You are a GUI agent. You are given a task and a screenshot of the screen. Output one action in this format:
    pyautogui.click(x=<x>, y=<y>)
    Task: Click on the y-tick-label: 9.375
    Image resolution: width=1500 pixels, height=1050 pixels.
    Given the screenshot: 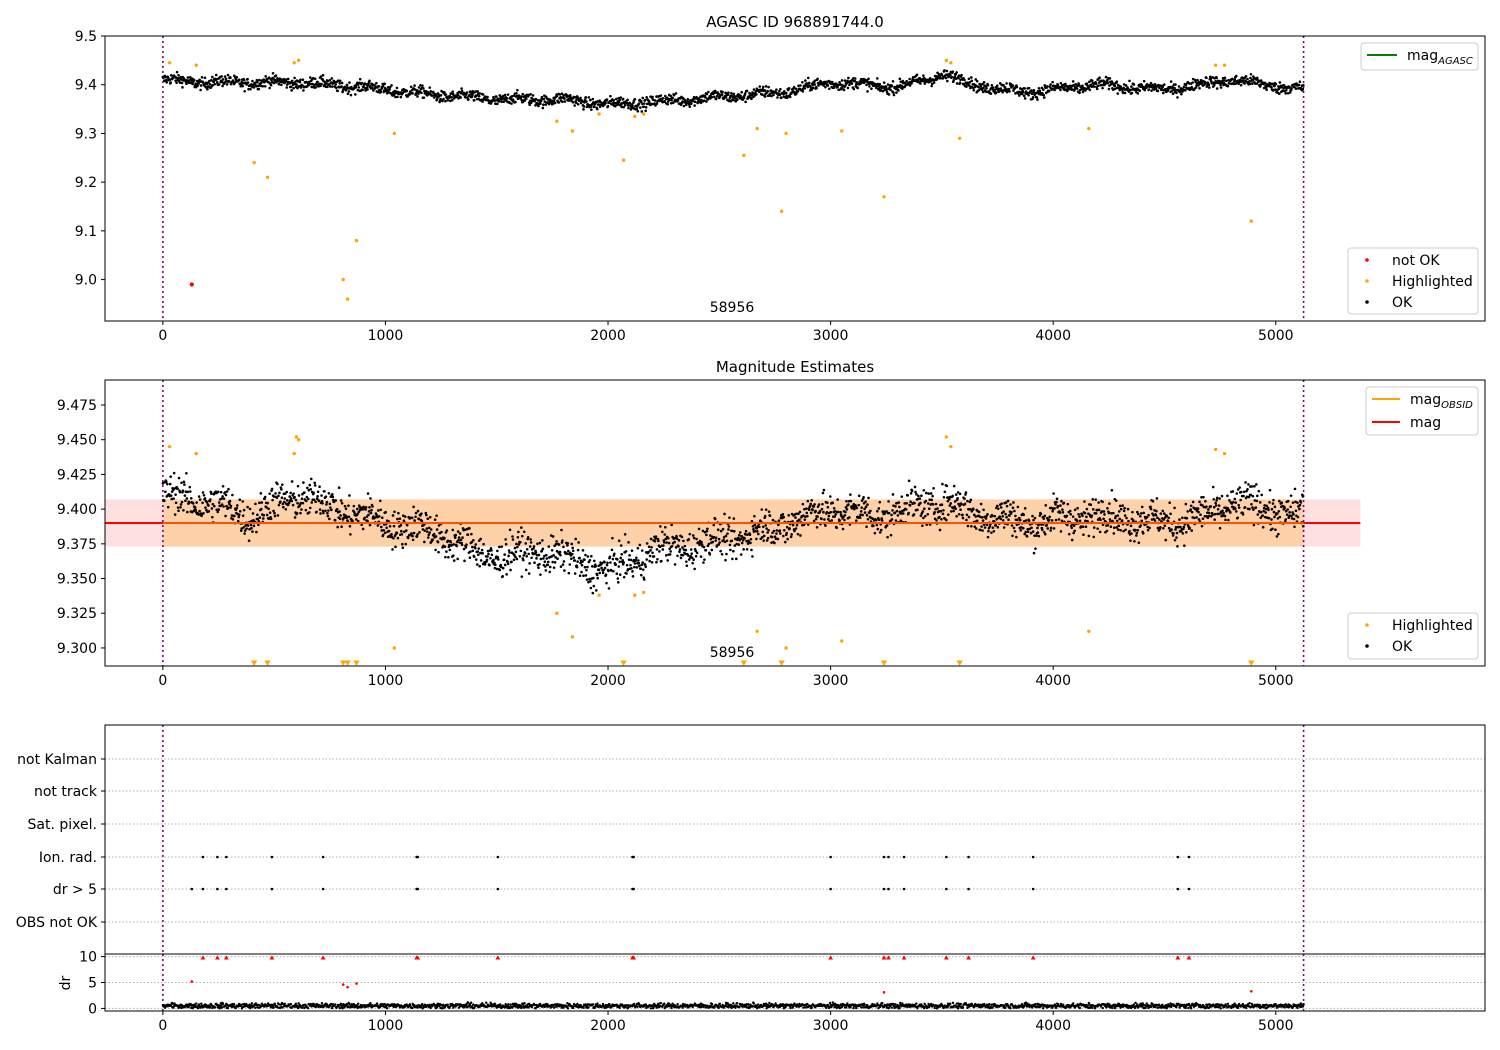 What is the action you would take?
    pyautogui.click(x=77, y=545)
    